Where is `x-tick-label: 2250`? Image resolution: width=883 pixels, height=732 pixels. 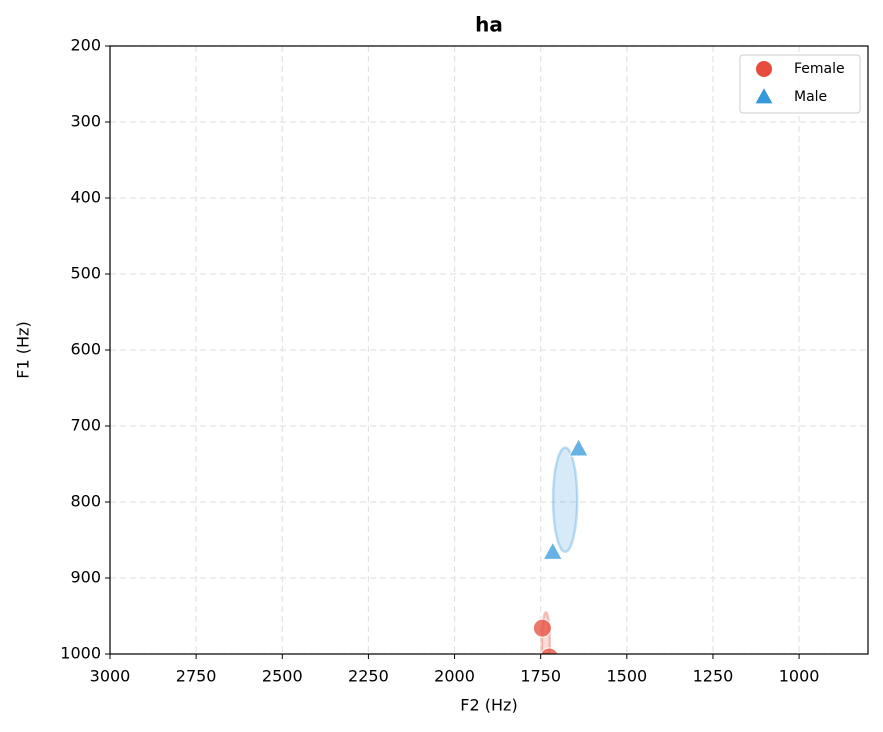 x-tick-label: 2250 is located at coordinates (368, 676).